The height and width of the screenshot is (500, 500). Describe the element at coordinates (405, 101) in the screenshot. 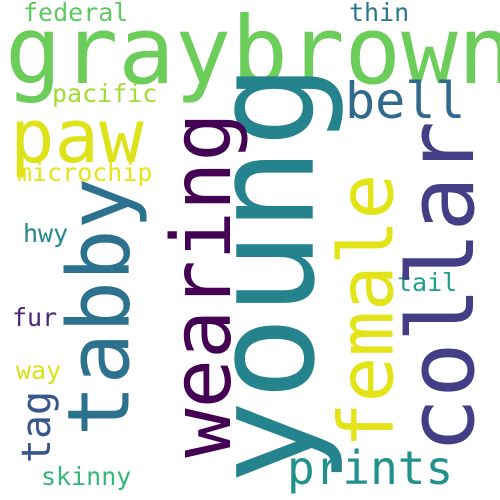

I see `word-bell: bell` at that location.